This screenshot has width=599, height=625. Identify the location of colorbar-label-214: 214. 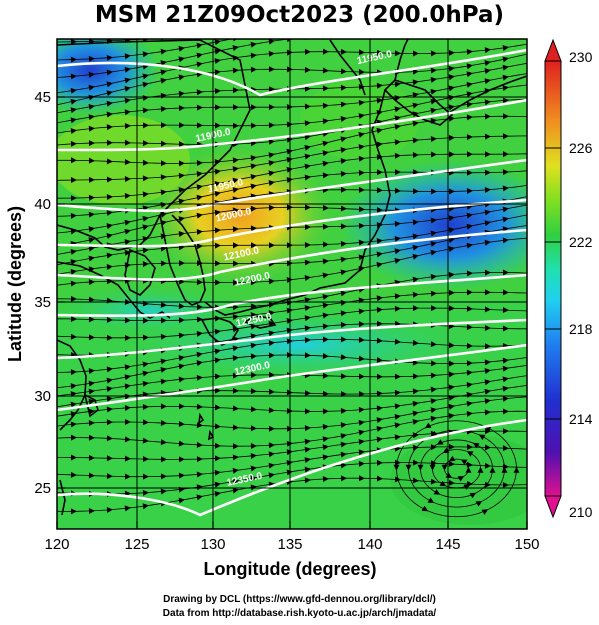
(581, 419).